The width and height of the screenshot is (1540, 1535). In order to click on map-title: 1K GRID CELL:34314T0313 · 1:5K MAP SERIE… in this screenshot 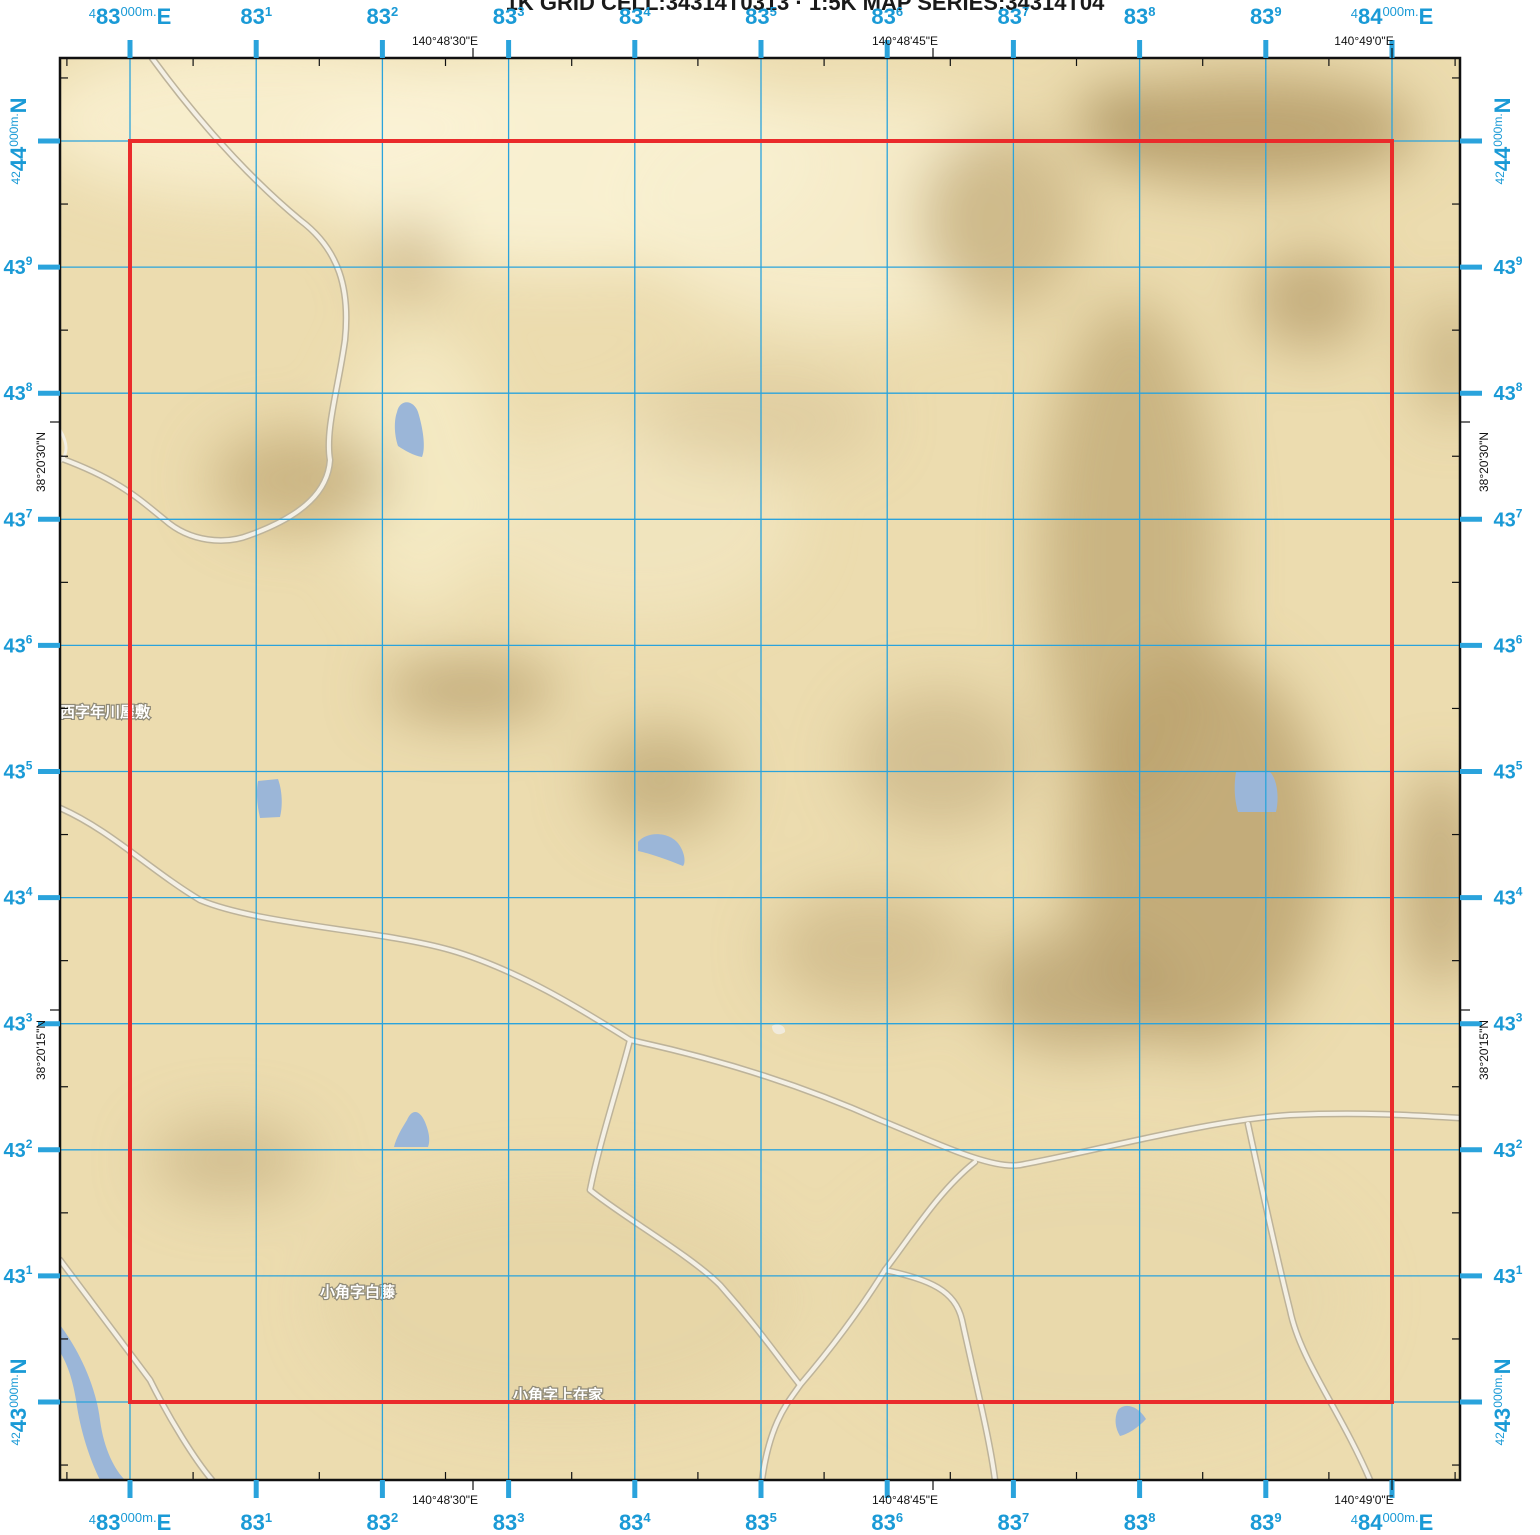, I will do `click(805, 7)`.